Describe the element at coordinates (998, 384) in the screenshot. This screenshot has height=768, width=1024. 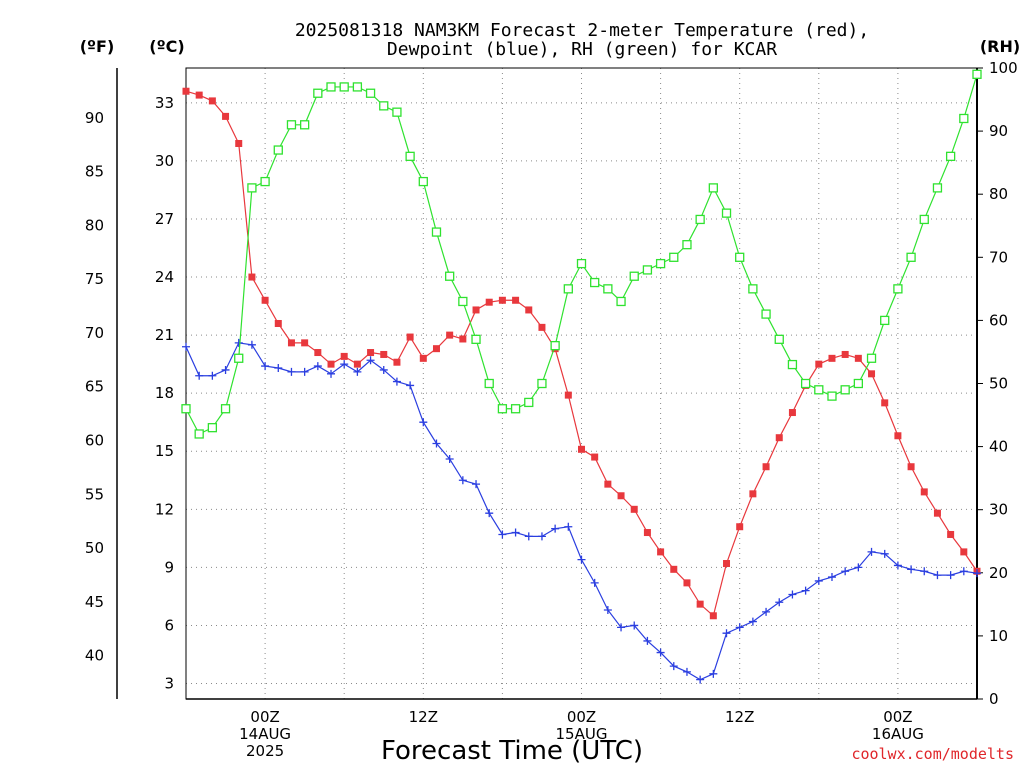
I see `rh-tick-label: 50` at that location.